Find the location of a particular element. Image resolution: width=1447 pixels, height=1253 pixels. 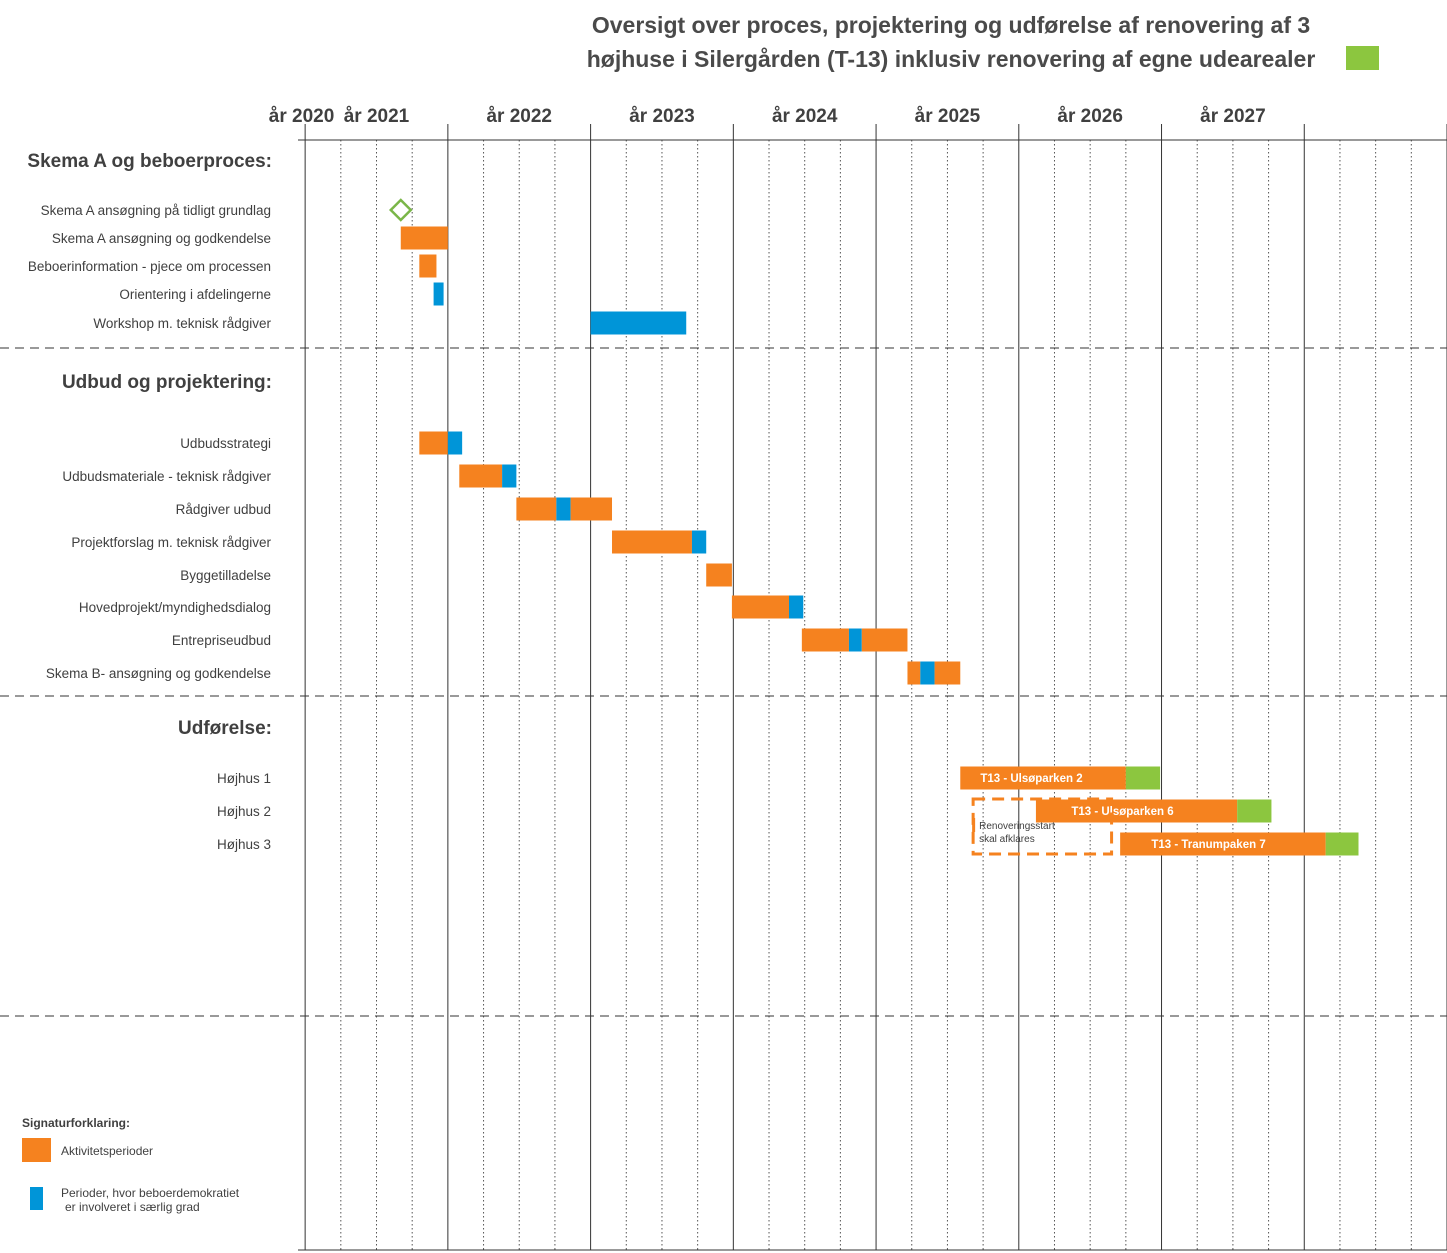

row-label: Skema A ansøgning på tidligt grundlag is located at coordinates (156, 210).